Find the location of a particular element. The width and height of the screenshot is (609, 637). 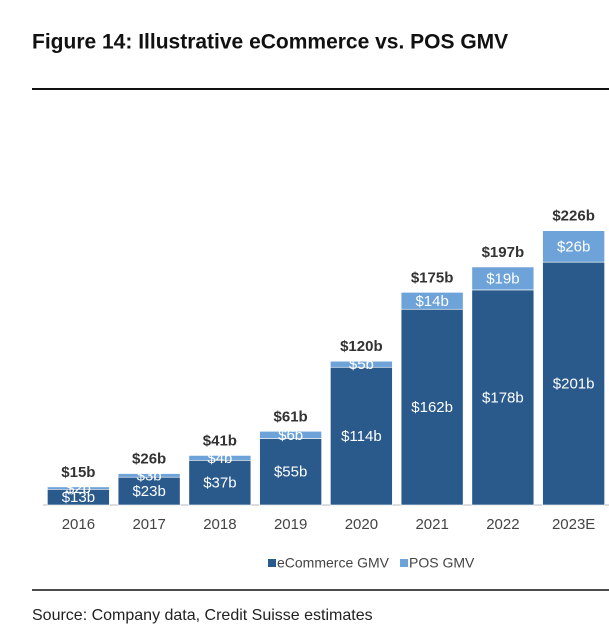

value-label: $3b is located at coordinates (149, 475).